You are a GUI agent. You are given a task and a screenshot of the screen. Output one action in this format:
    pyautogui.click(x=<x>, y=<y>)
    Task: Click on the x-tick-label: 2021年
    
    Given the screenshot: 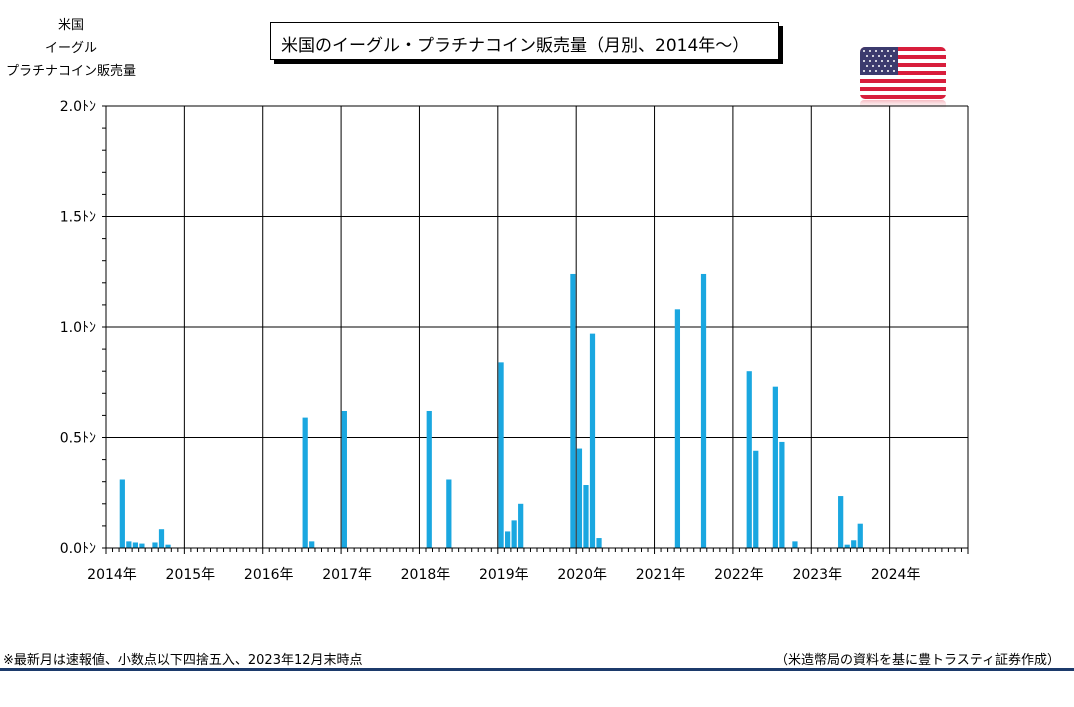 What is the action you would take?
    pyautogui.click(x=661, y=575)
    